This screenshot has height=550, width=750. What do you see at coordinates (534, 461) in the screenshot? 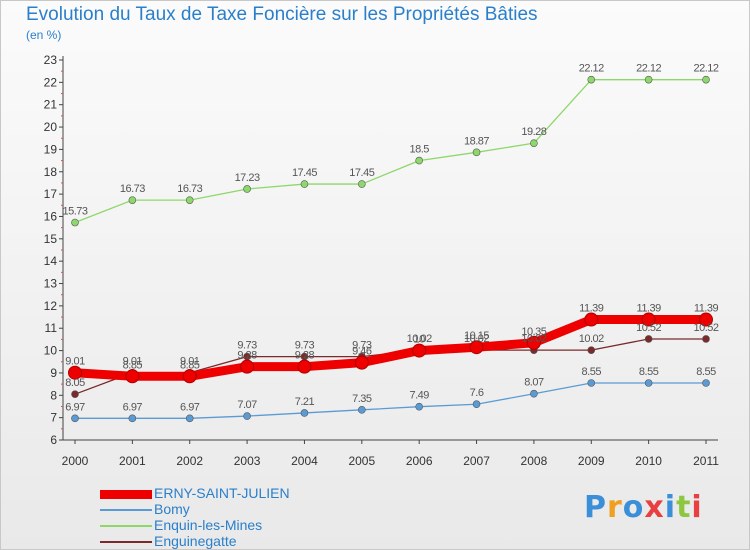
I see `x-tick-label: 2008` at bounding box center [534, 461].